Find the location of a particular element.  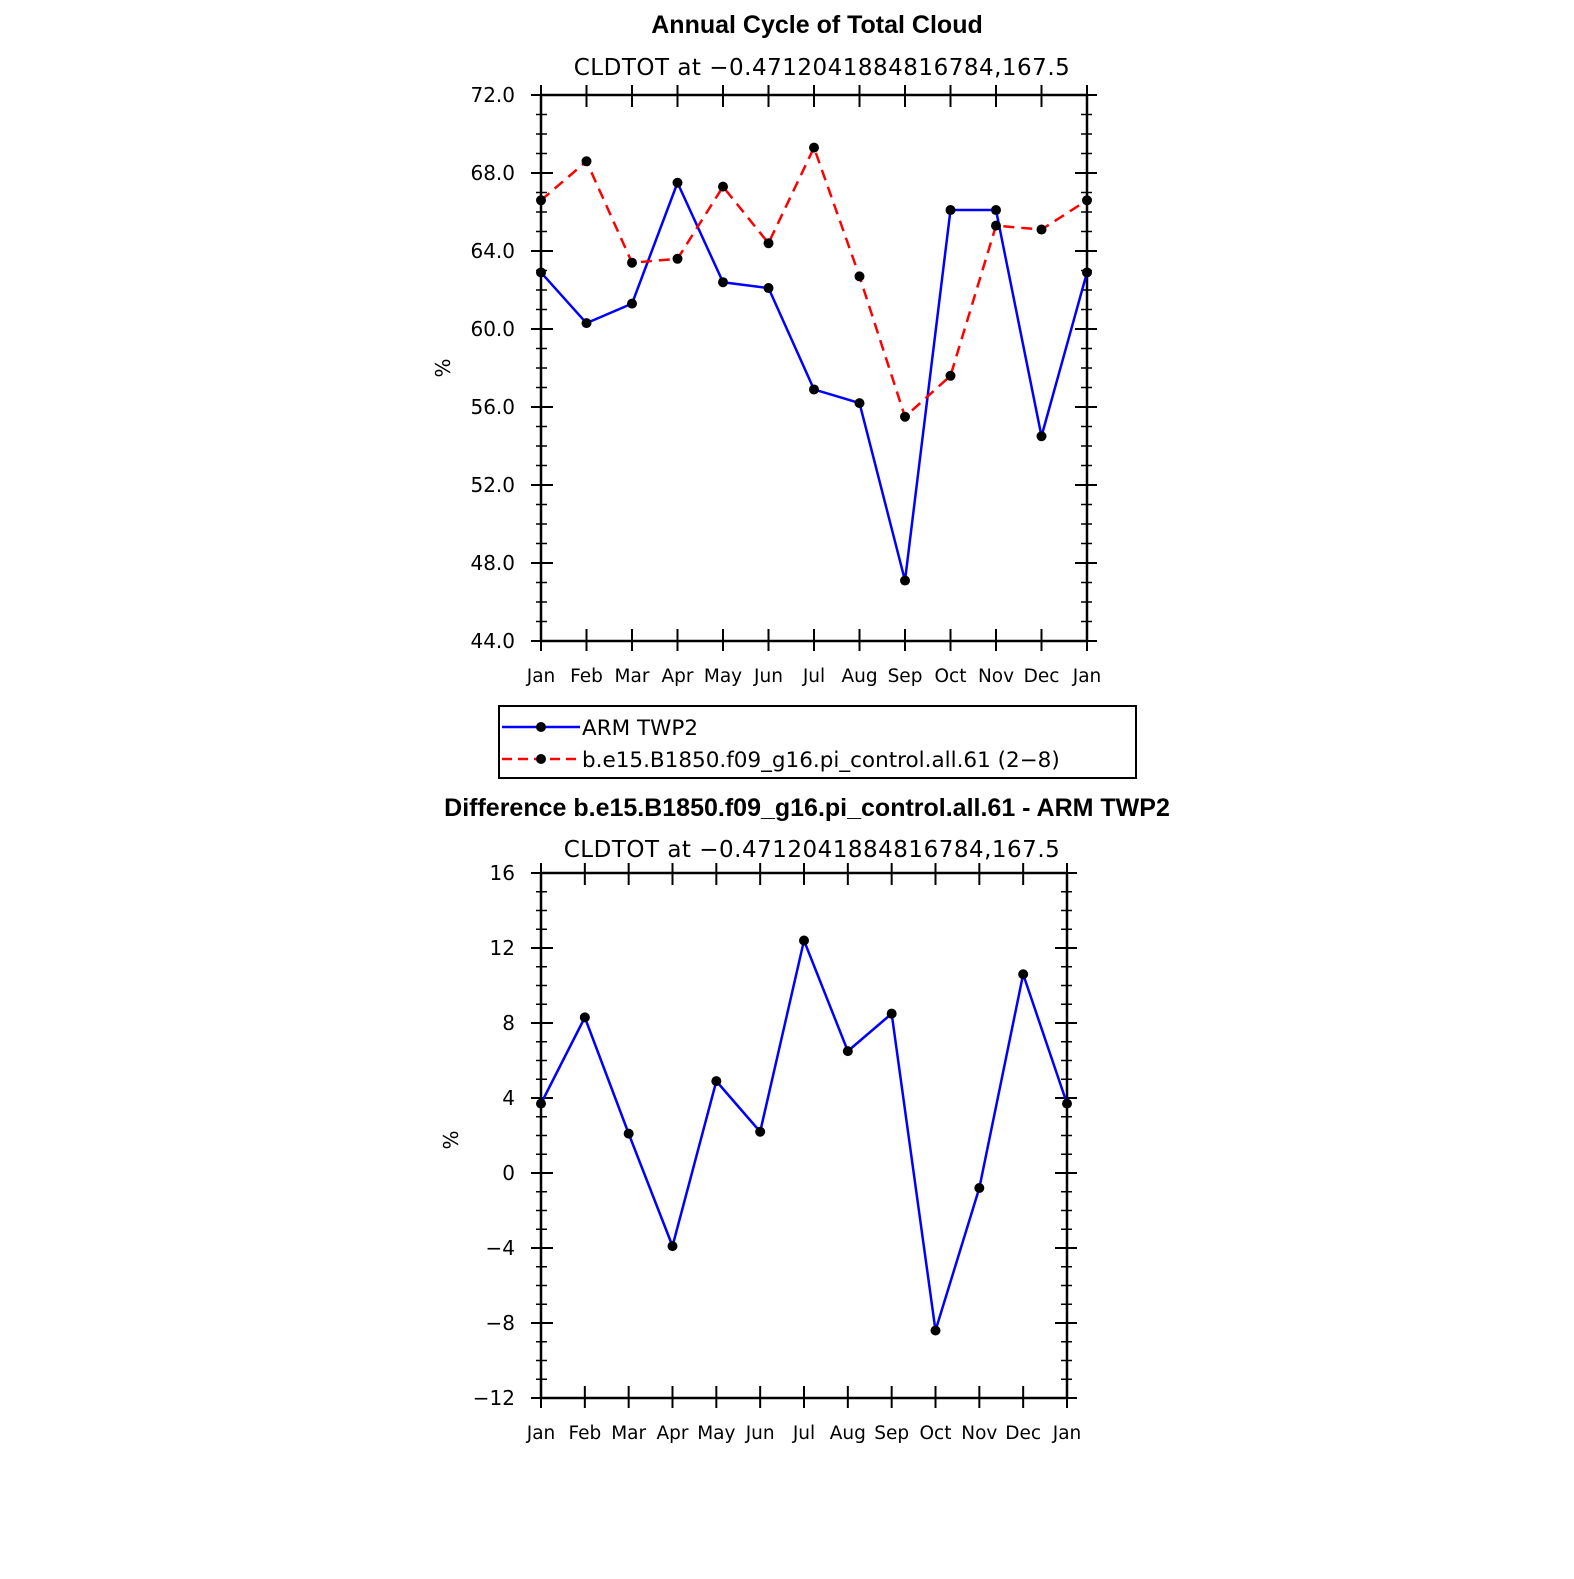

chart-1-x-tick-label: Feb is located at coordinates (586, 676).